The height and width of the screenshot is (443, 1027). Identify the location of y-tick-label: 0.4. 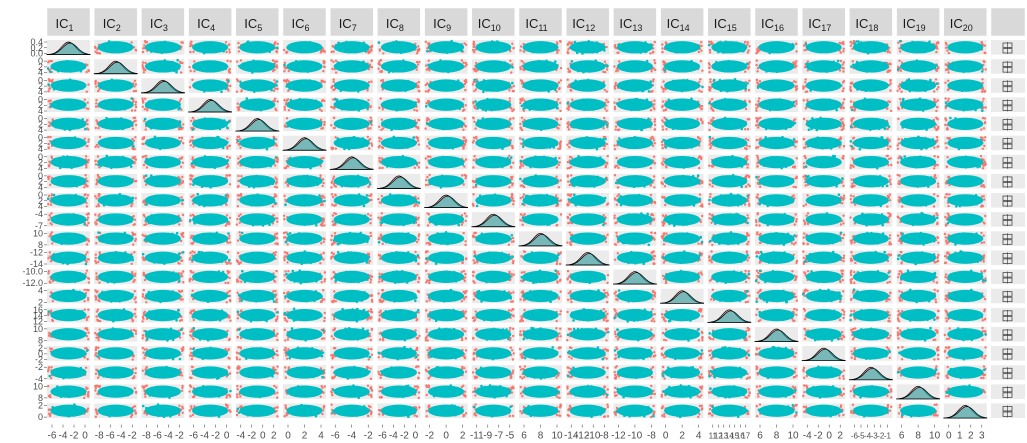
(36, 42).